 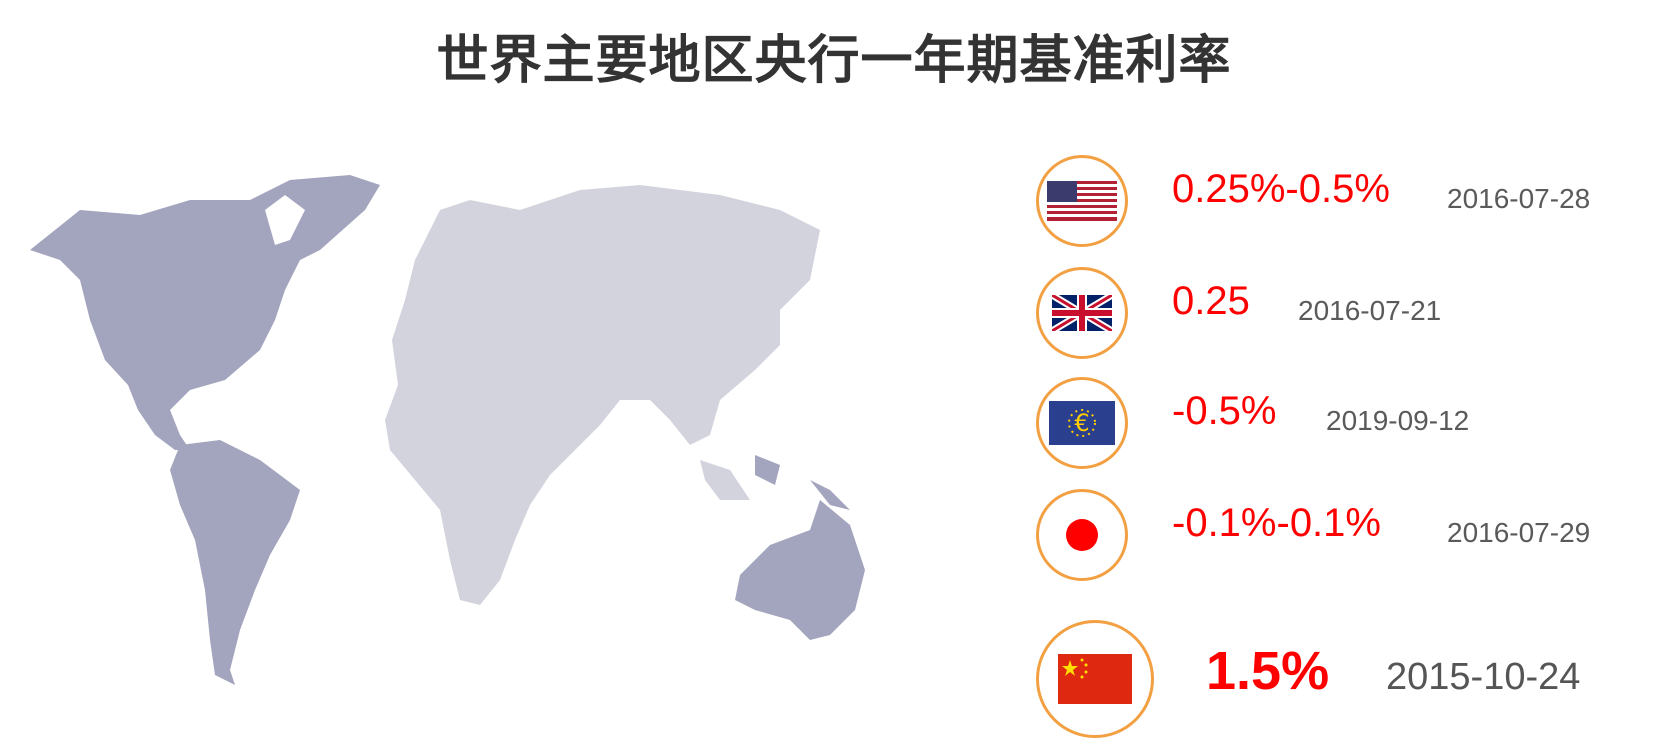 What do you see at coordinates (1346, 679) in the screenshot?
I see `rate-row: 1.5% 2015-10-24` at bounding box center [1346, 679].